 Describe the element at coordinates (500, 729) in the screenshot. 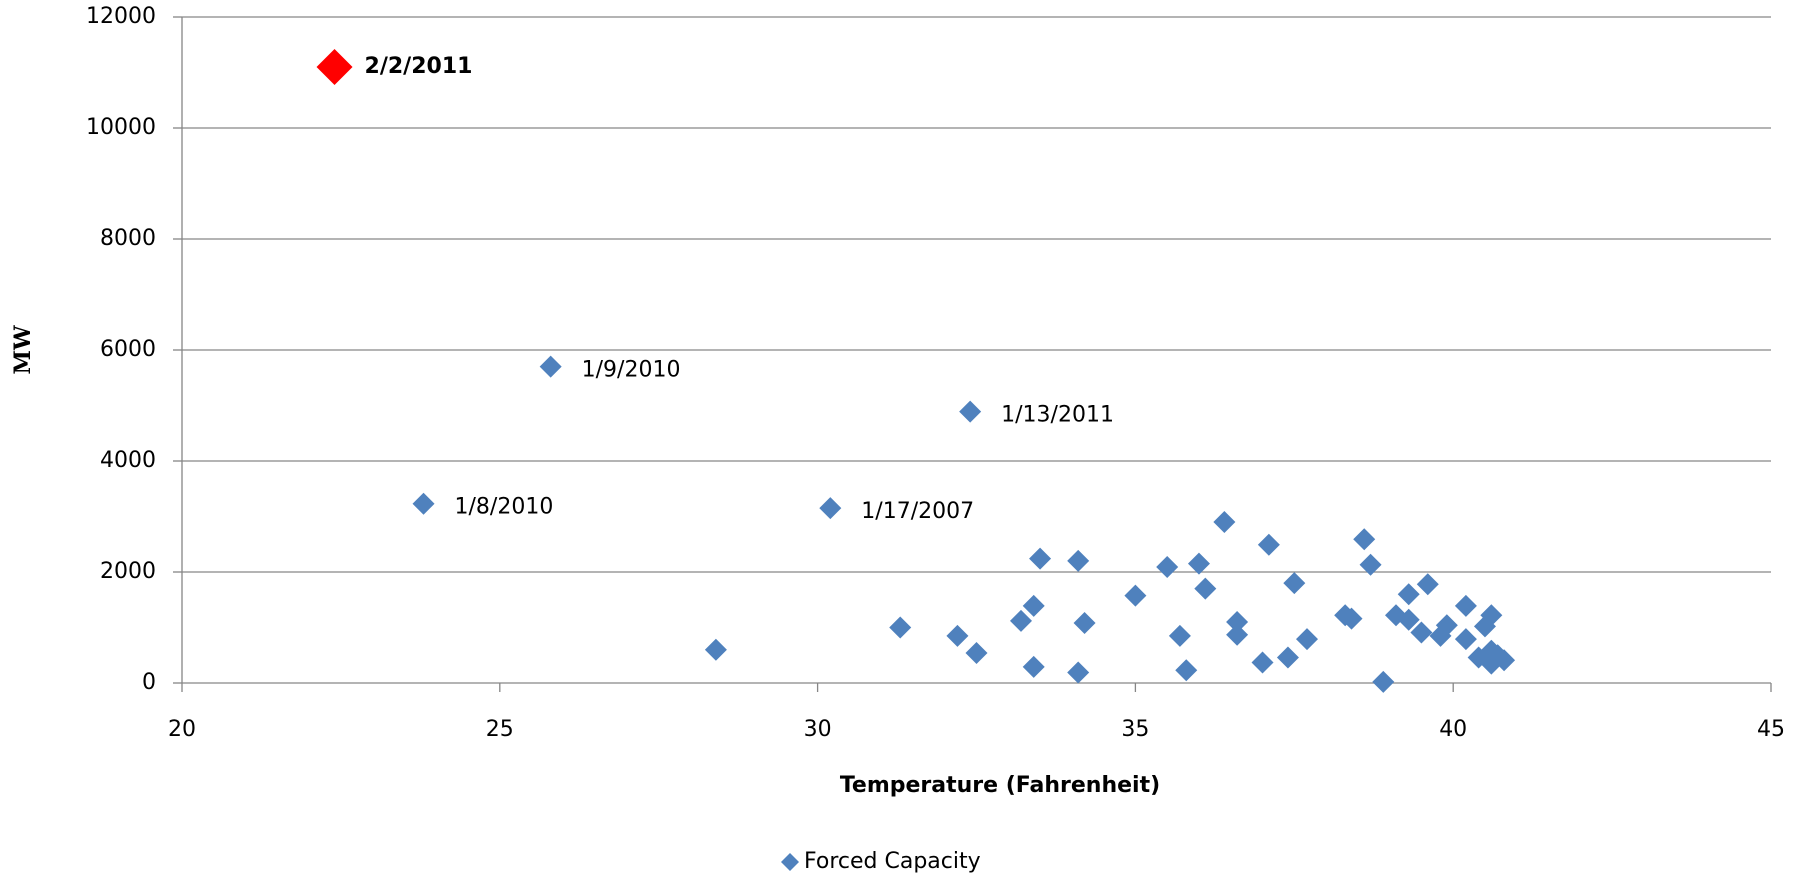

I see `x-tick-label: 25` at that location.